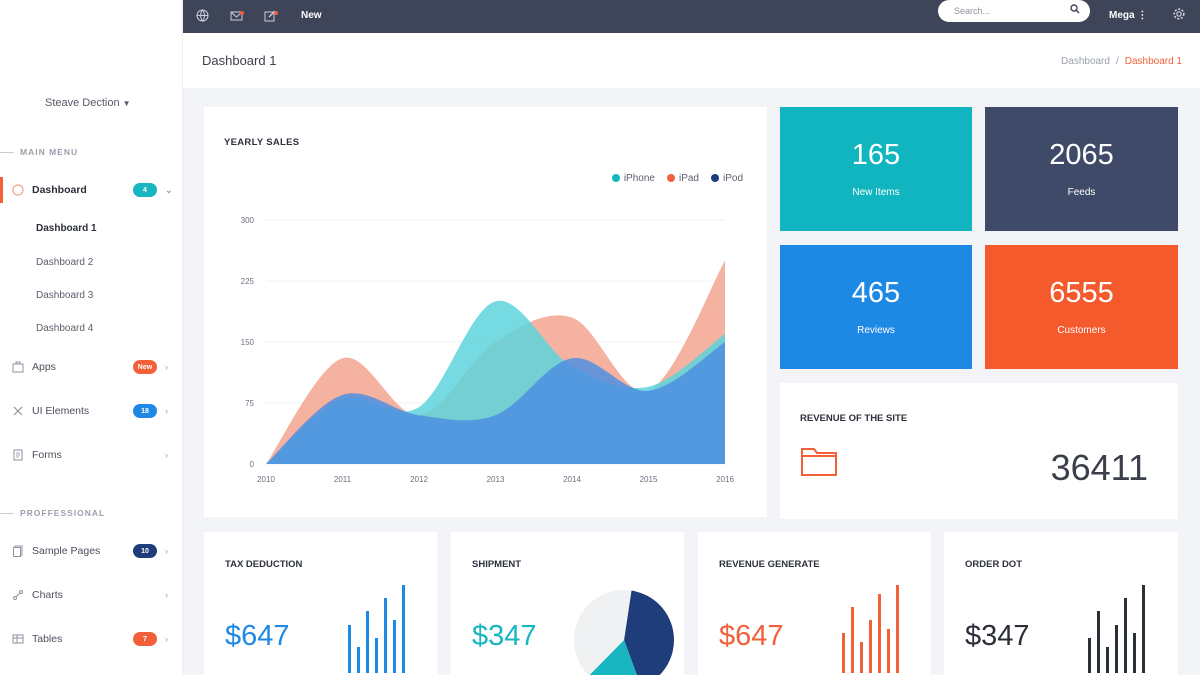 The width and height of the screenshot is (1200, 675). Describe the element at coordinates (252, 464) in the screenshot. I see `y-tick-label: 0` at that location.